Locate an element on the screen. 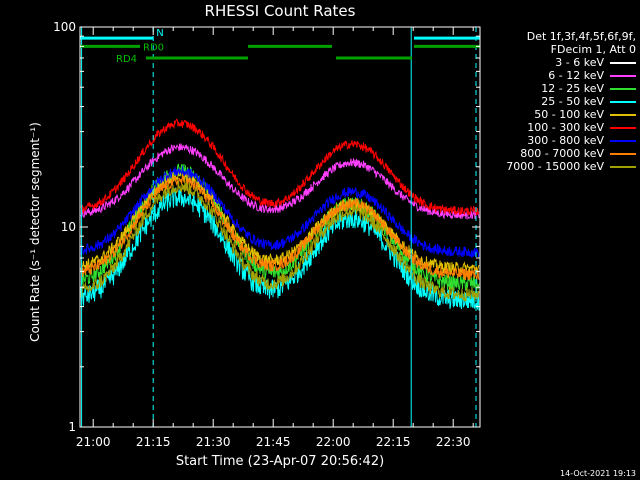 Image resolution: width=640 pixels, height=480 pixels. chart-title: RHESSI Count Rates is located at coordinates (280, 11).